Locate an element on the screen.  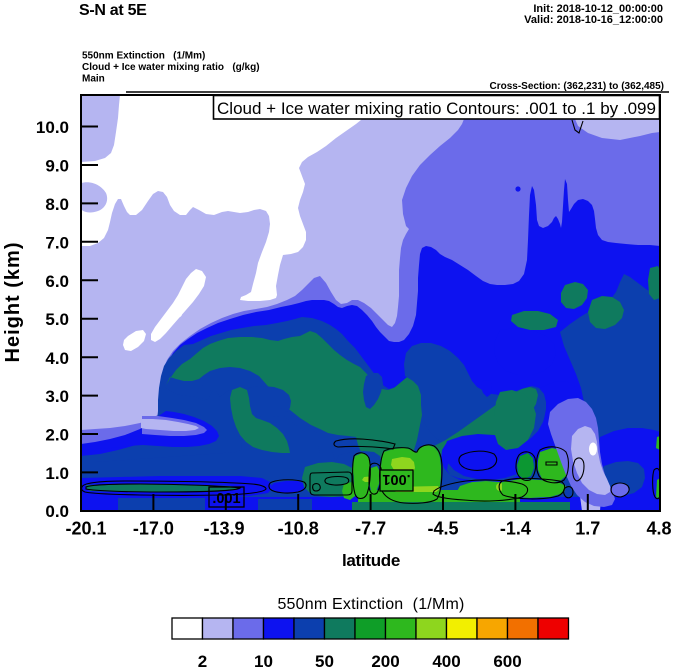
svg-text: 1.0 is located at coordinates (57, 473).